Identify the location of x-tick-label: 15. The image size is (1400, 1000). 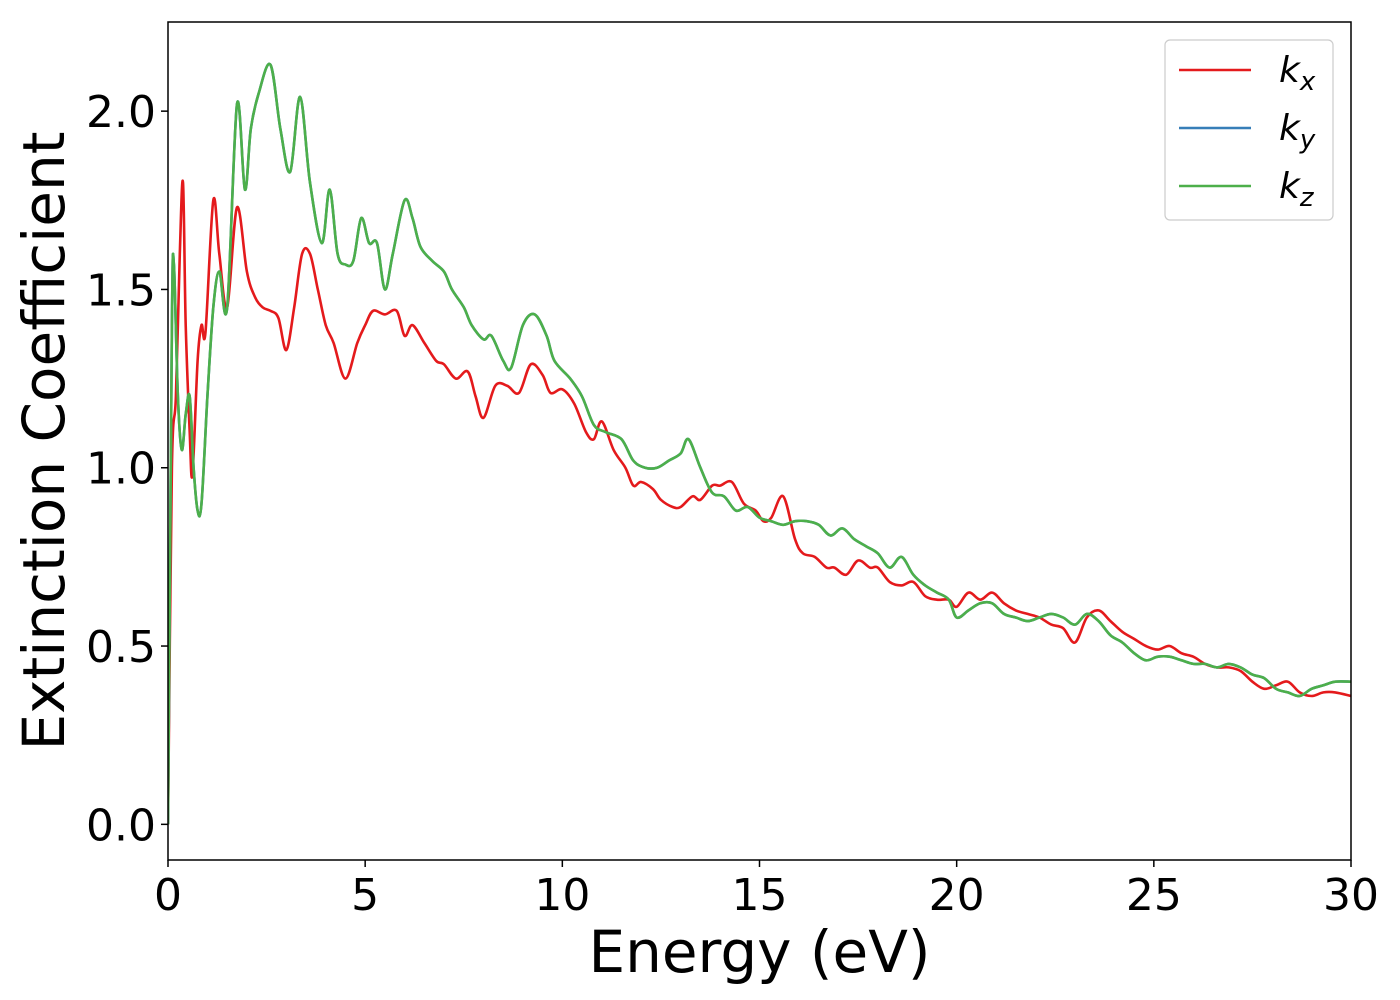
(760, 895).